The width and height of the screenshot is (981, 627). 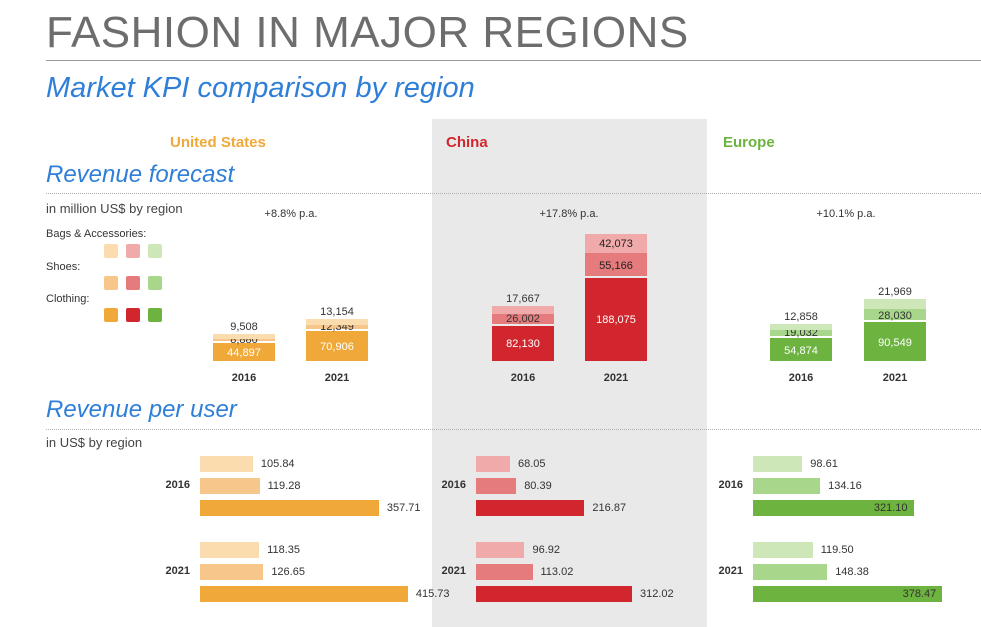 I want to click on section-divider-per-user, so click(x=513, y=429).